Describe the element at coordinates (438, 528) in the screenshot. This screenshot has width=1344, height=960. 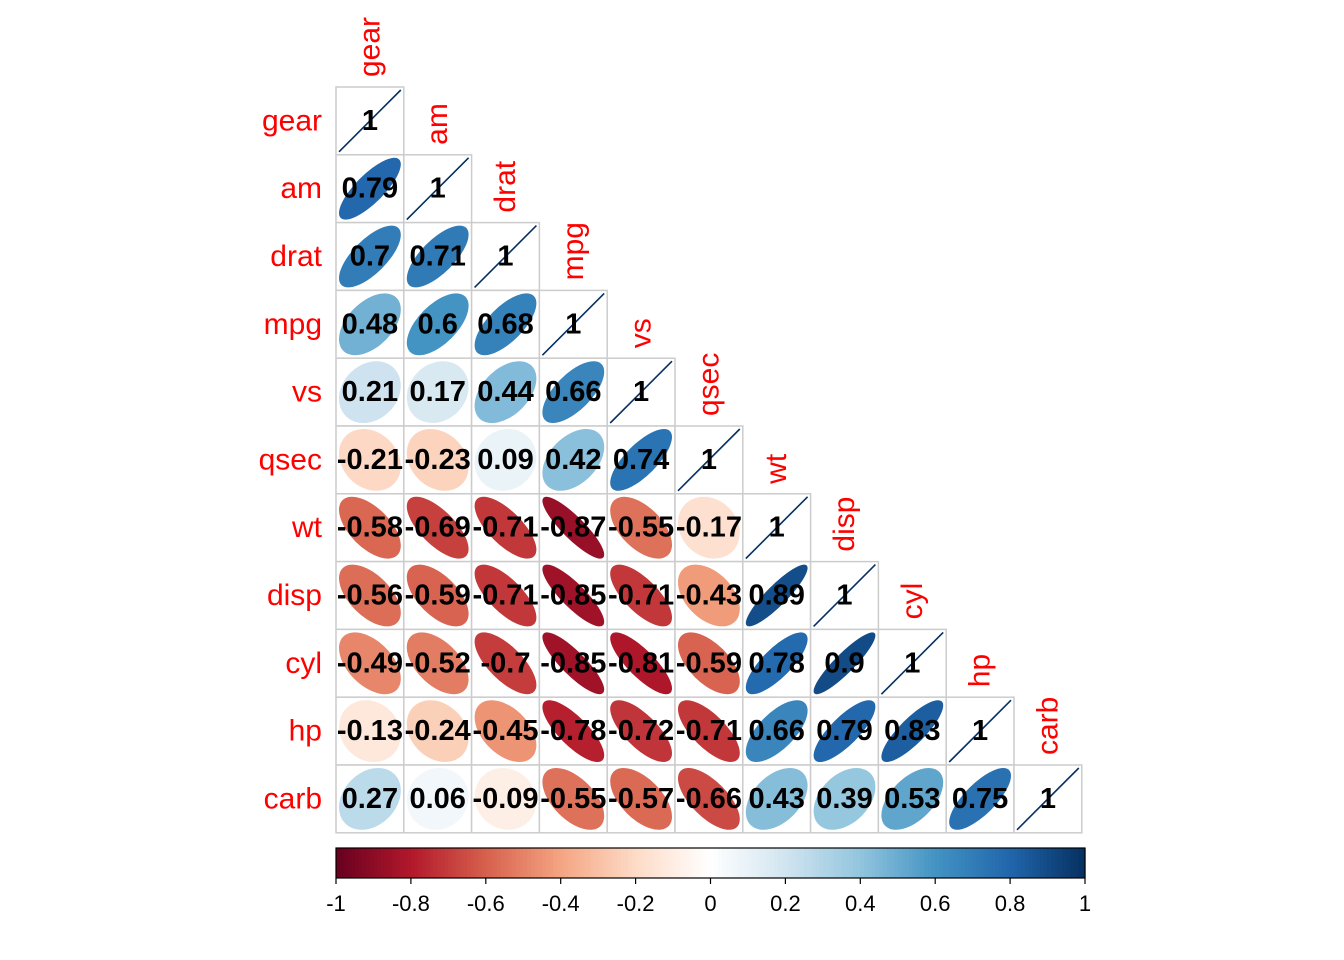
I see `coefficient-label: -0.69` at that location.